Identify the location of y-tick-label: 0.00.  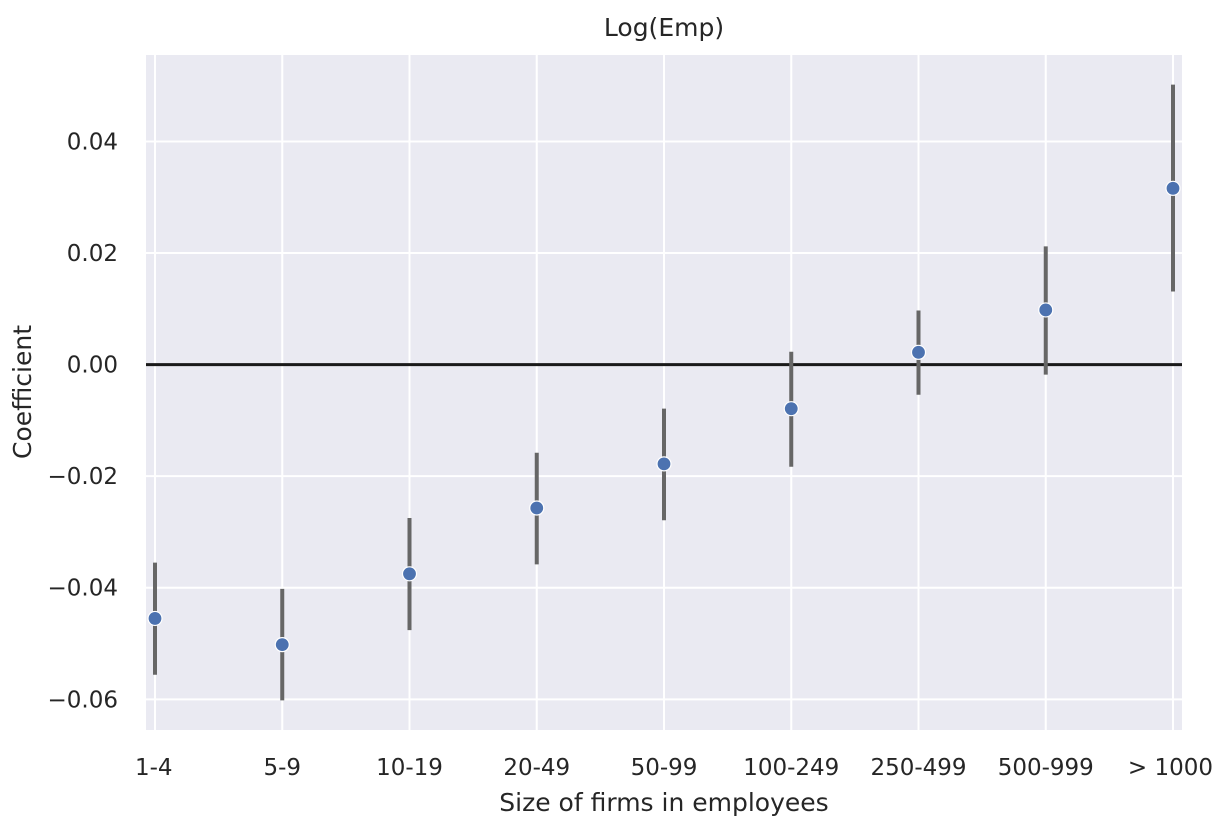
(92, 366).